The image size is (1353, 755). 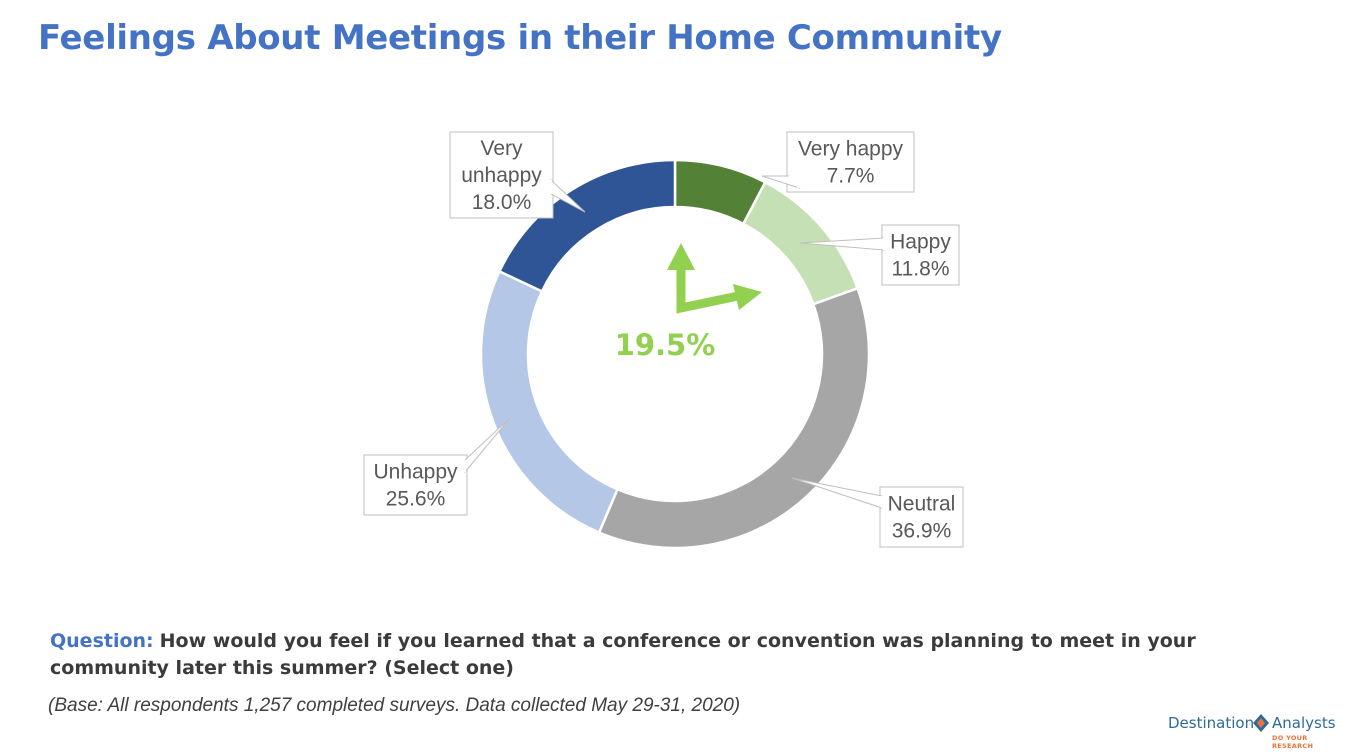 I want to click on callout-neutral: Neutral 36.9%, so click(x=877, y=512).